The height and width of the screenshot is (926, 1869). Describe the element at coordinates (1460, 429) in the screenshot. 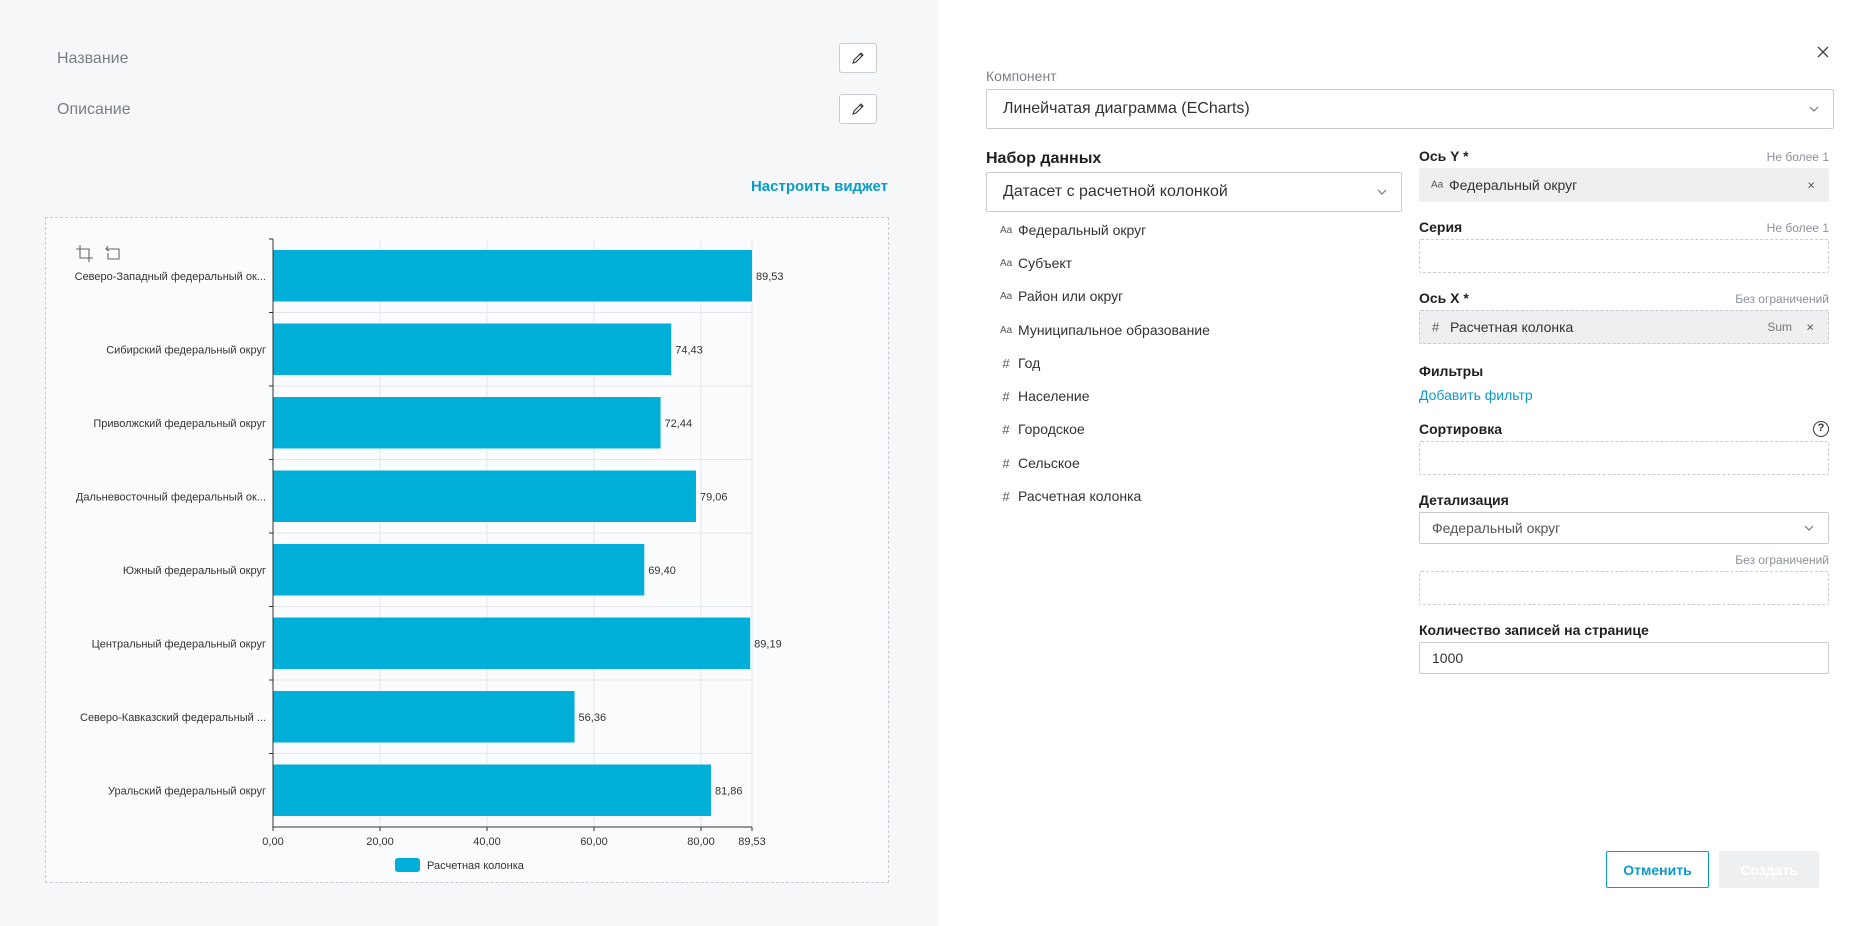

I see `sorting-title: Сортировка` at that location.